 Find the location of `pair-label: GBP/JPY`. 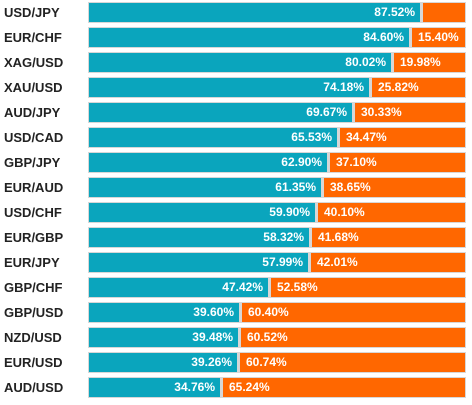

pair-label: GBP/JPY is located at coordinates (32, 162).